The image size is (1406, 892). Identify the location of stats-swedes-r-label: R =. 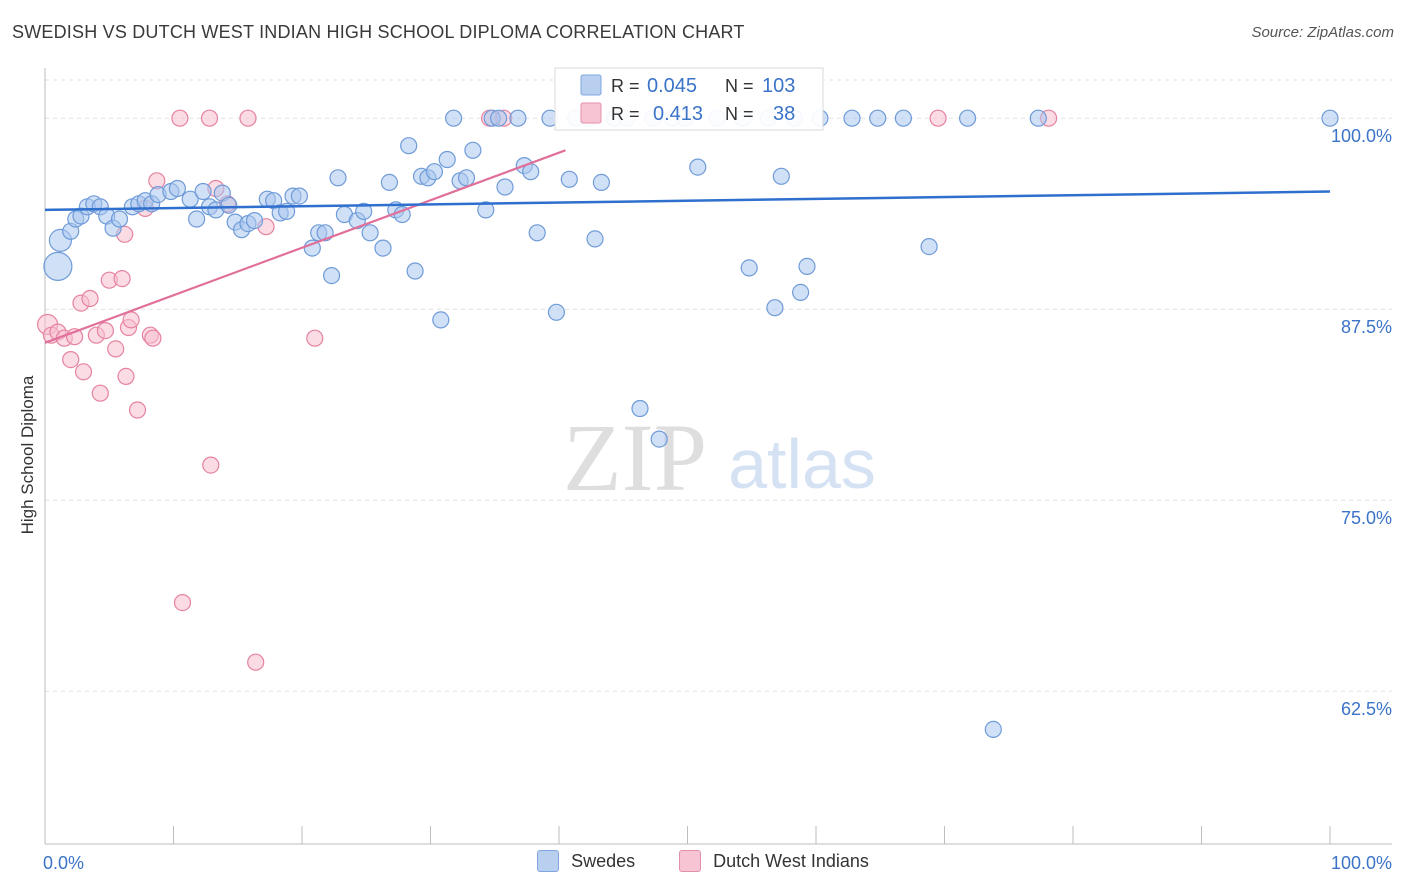
(625, 86).